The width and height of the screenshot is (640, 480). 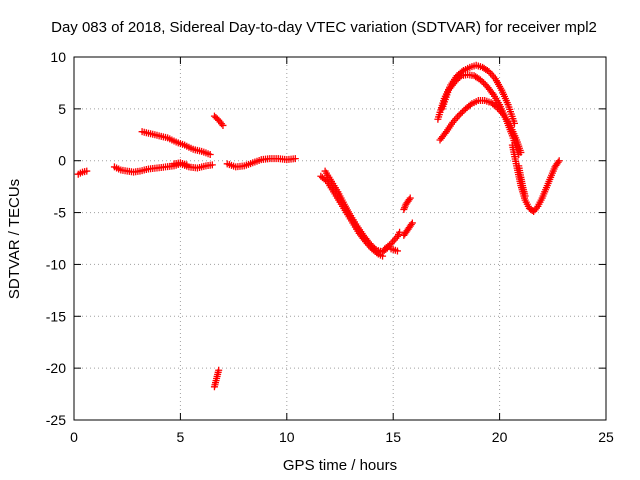 I want to click on x-tick-label: 10, so click(x=287, y=437).